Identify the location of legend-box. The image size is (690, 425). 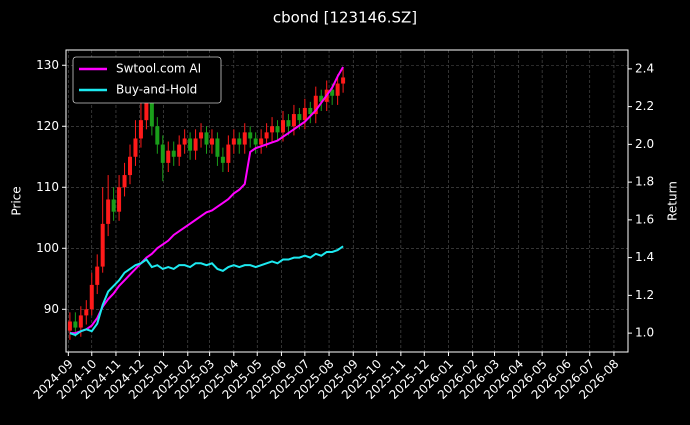
(147, 80).